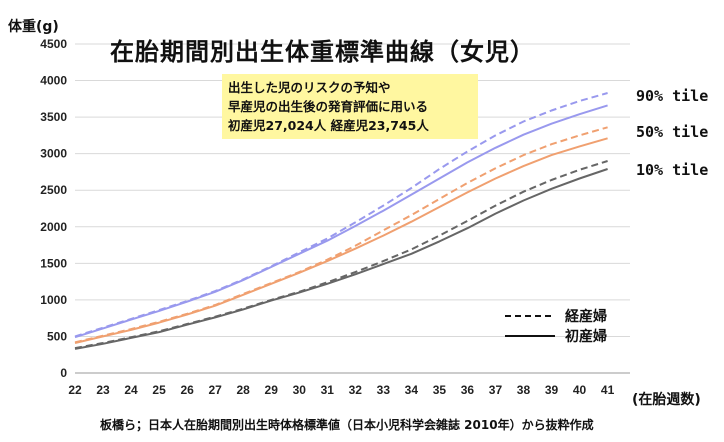 Image resolution: width=724 pixels, height=442 pixels. What do you see at coordinates (672, 132) in the screenshot?
I see `percentile-label-50: 50% tile` at bounding box center [672, 132].